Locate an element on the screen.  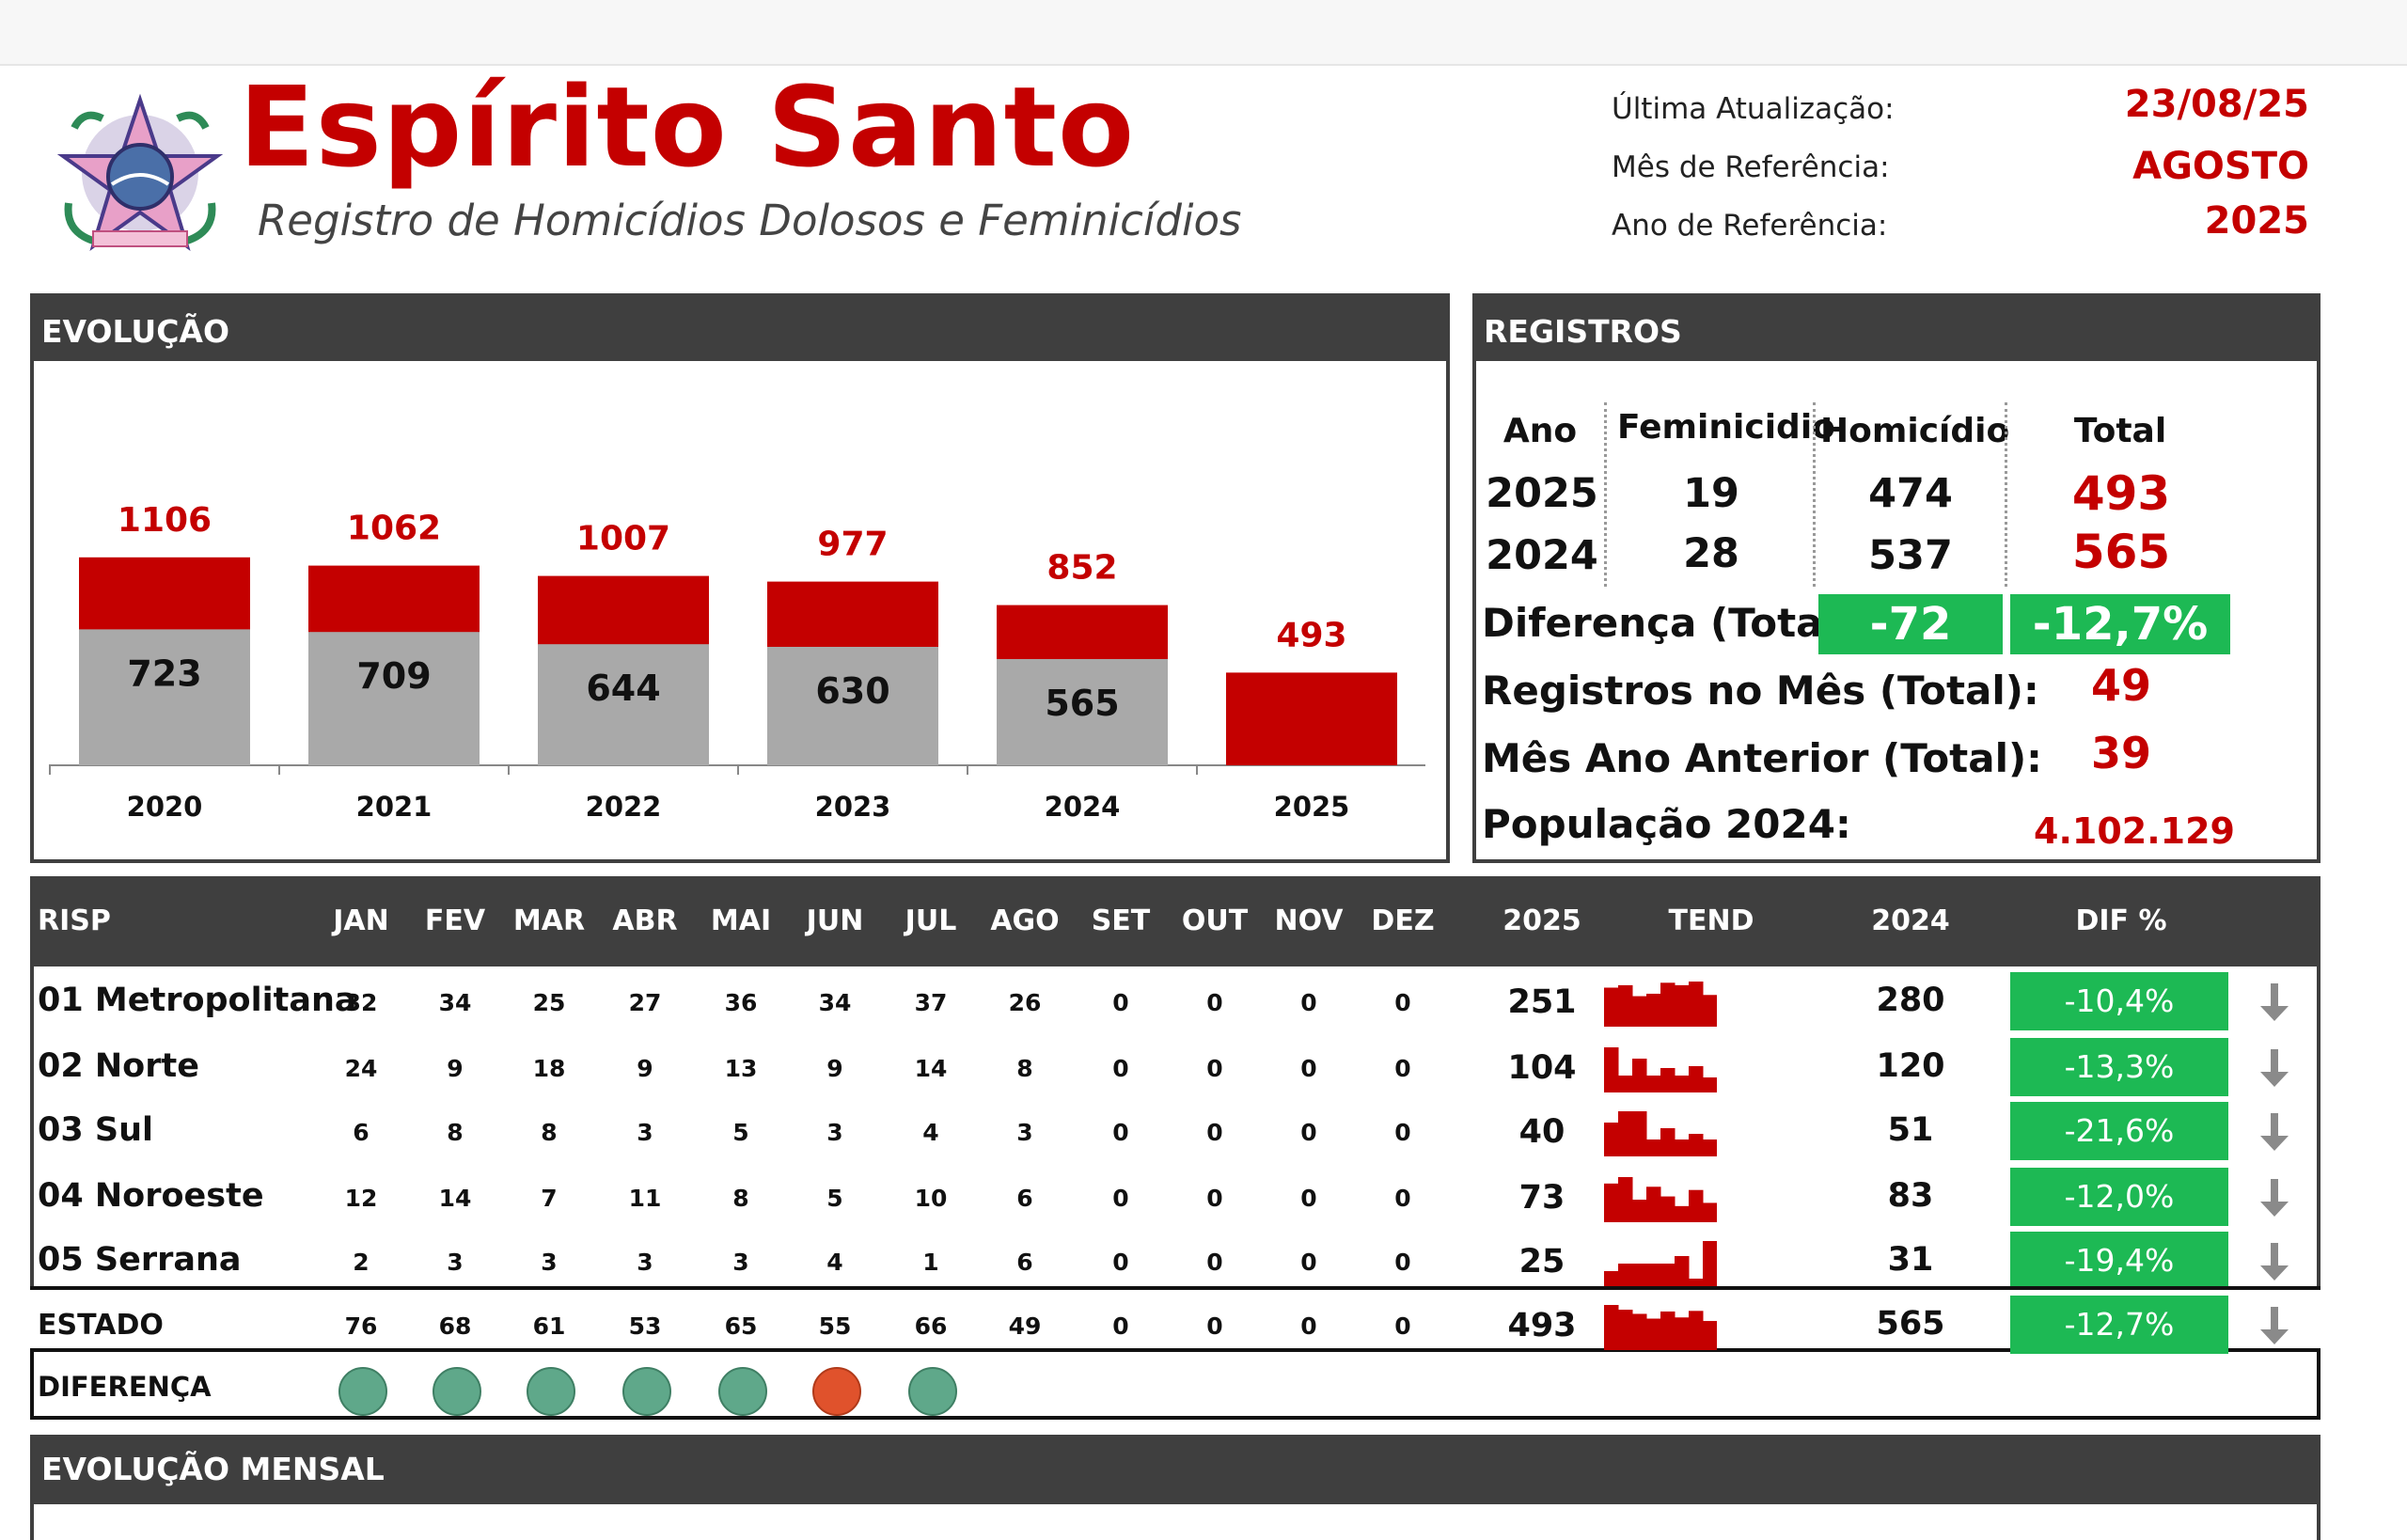
risp-total-2024: 31 is located at coordinates (1910, 1260).